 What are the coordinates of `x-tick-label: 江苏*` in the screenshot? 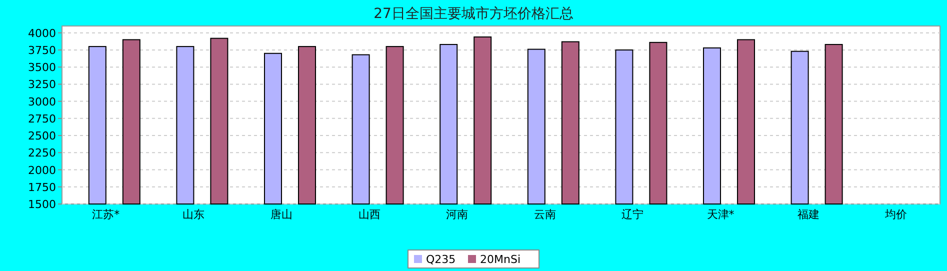 It's located at (106, 214).